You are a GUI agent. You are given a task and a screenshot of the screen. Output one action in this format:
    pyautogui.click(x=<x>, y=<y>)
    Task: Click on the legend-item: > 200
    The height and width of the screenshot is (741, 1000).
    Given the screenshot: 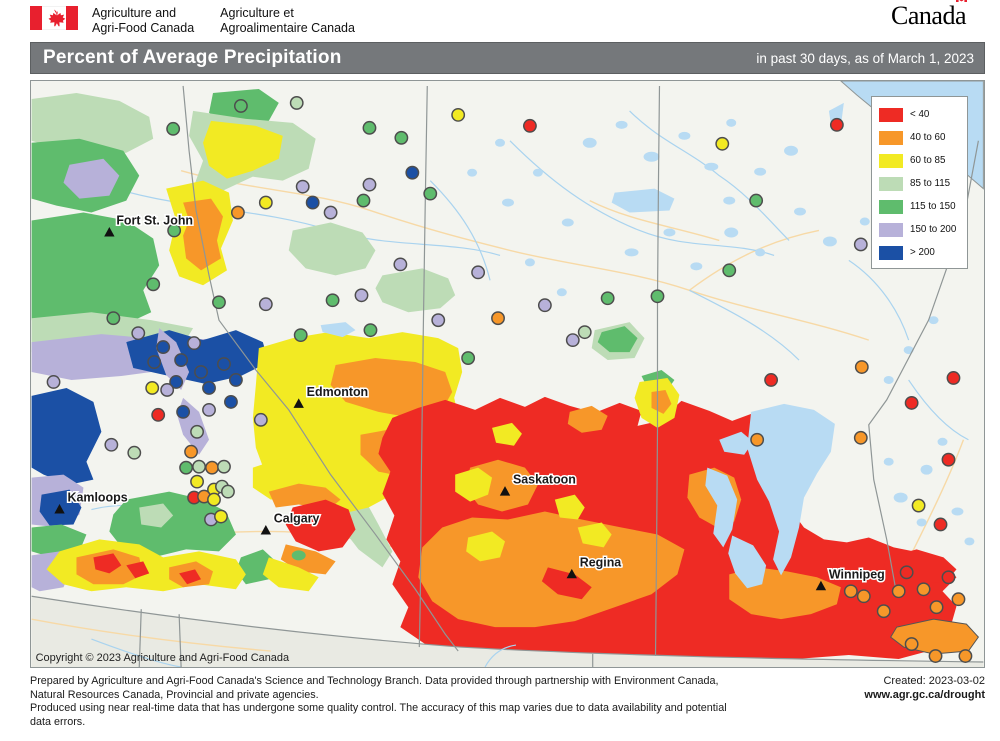 What is the action you would take?
    pyautogui.click(x=920, y=252)
    